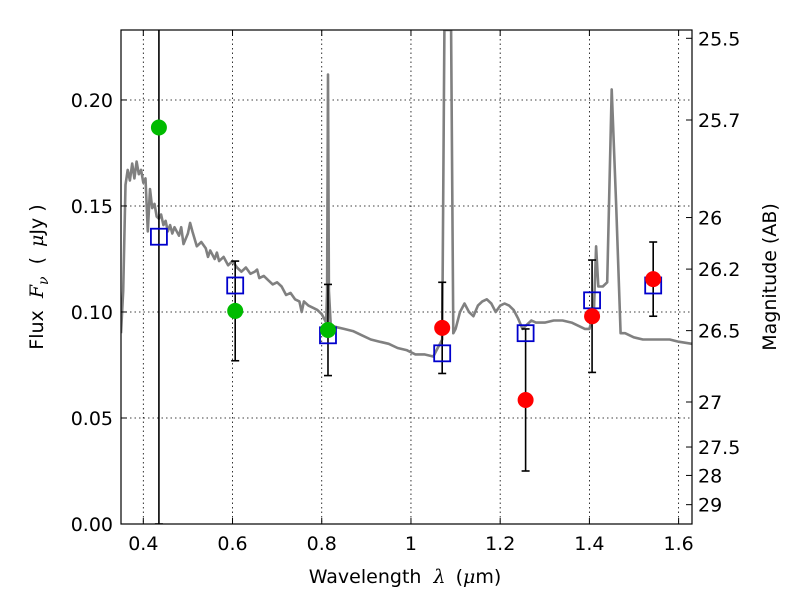 Image resolution: width=800 pixels, height=600 pixels. Describe the element at coordinates (92, 101) in the screenshot. I see `y-tick-label: 0.20` at that location.